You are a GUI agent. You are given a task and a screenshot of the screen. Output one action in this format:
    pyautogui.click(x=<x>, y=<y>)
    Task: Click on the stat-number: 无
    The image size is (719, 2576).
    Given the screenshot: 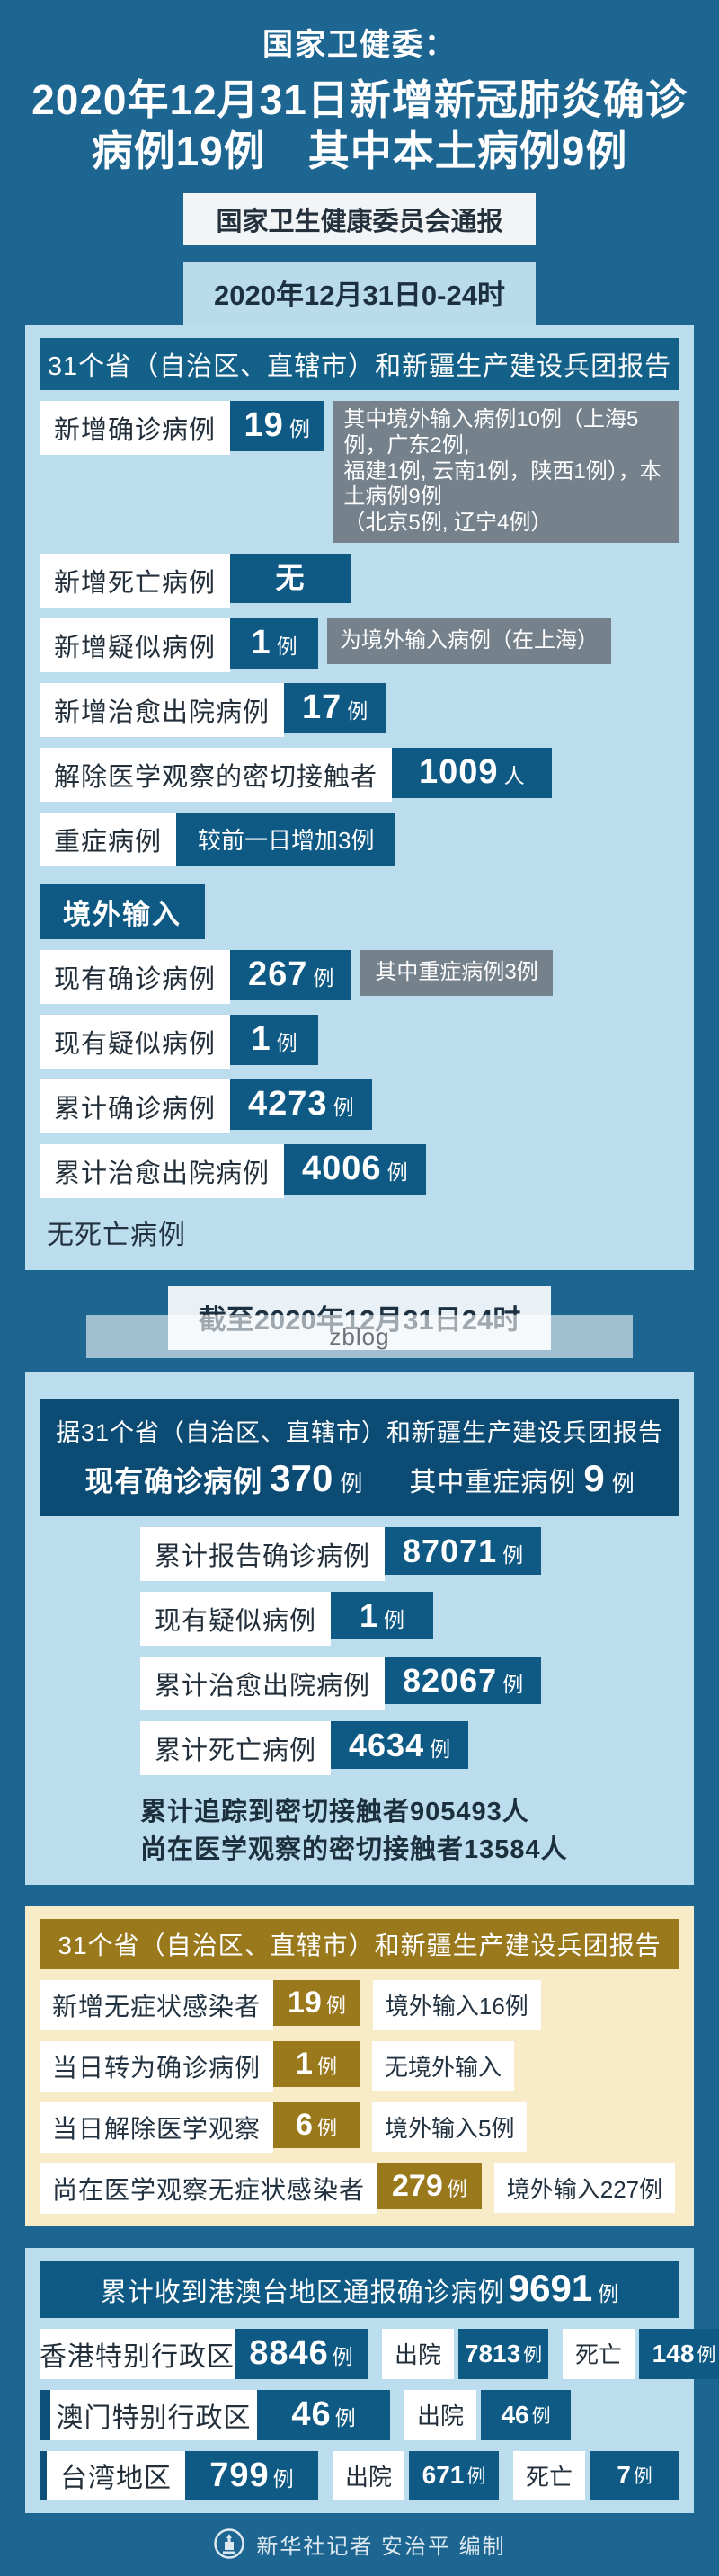 What is the action you would take?
    pyautogui.click(x=290, y=578)
    